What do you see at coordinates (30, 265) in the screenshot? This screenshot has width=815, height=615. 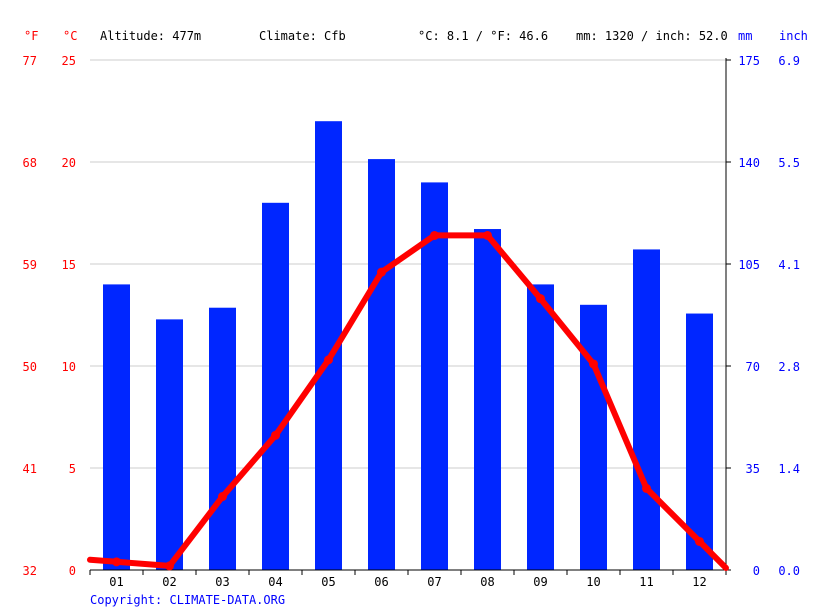 I see `fahrenheit-tick-label: 59` at bounding box center [30, 265].